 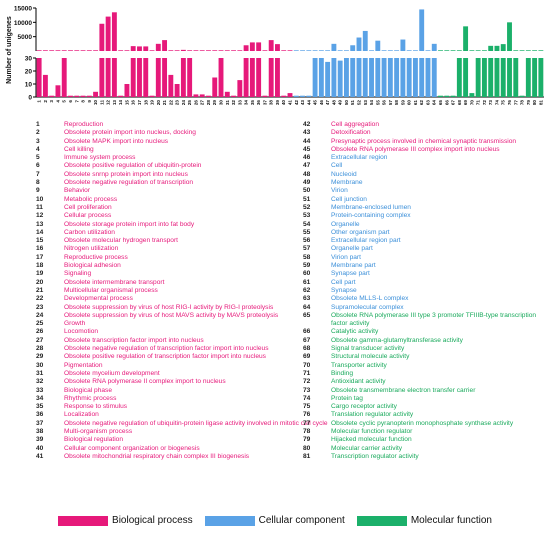 I want to click on term-item: 39 Biological regulation, so click(x=188, y=440).